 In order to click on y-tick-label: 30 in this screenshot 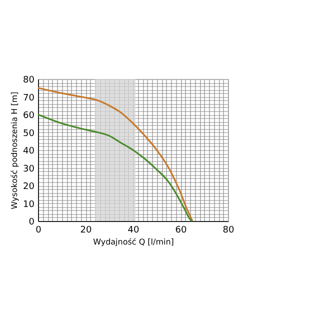, I will do `click(29, 169)`.